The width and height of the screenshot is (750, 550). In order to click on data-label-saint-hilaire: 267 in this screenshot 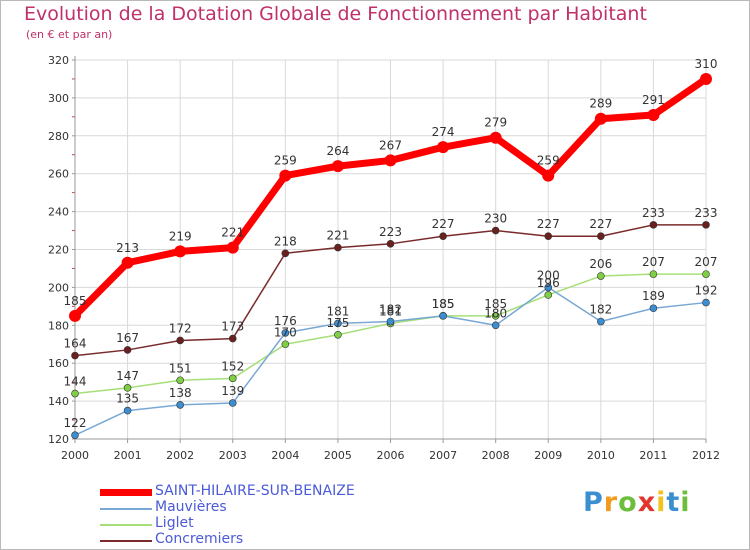, I will do `click(390, 145)`.